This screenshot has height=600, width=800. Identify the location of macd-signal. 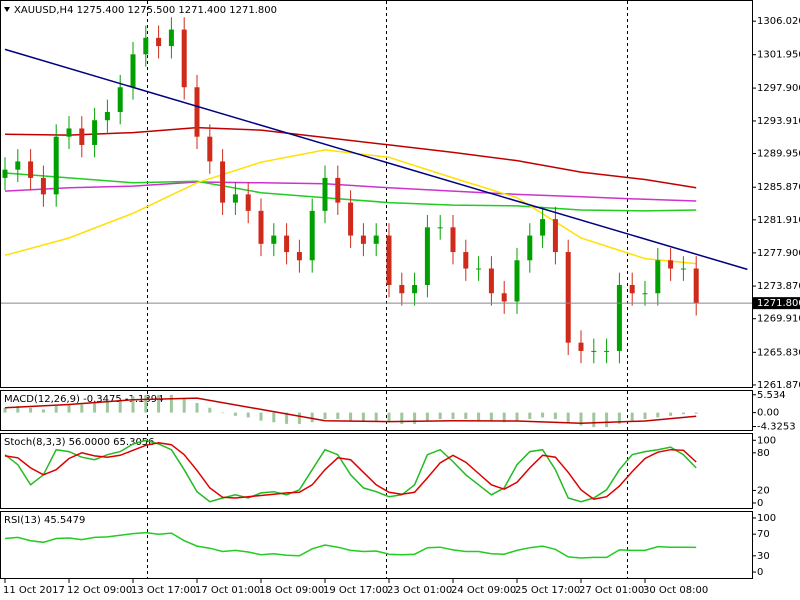
(350, 410).